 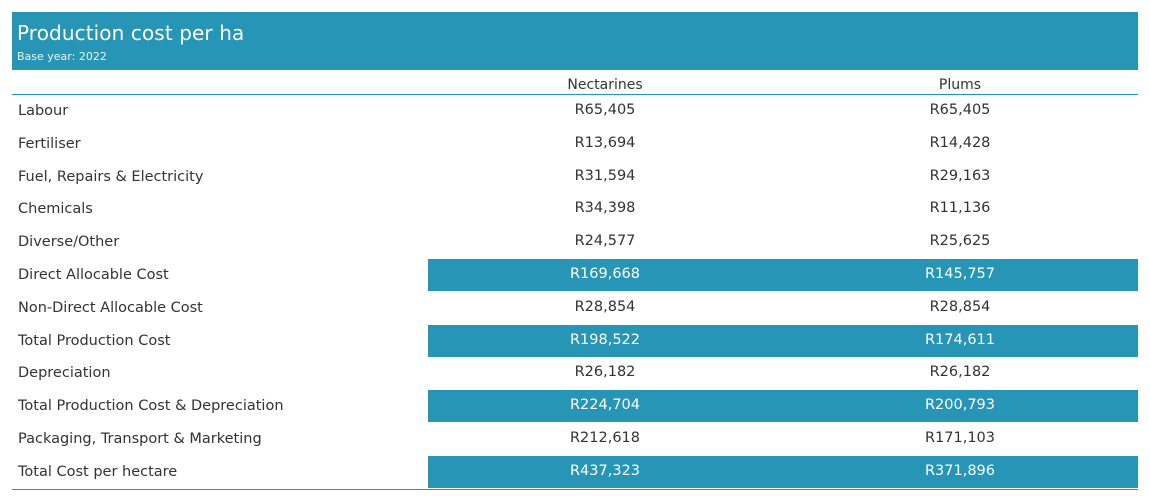 I want to click on table-row: Diverse/Other R24,577 R25,625, so click(x=575, y=242).